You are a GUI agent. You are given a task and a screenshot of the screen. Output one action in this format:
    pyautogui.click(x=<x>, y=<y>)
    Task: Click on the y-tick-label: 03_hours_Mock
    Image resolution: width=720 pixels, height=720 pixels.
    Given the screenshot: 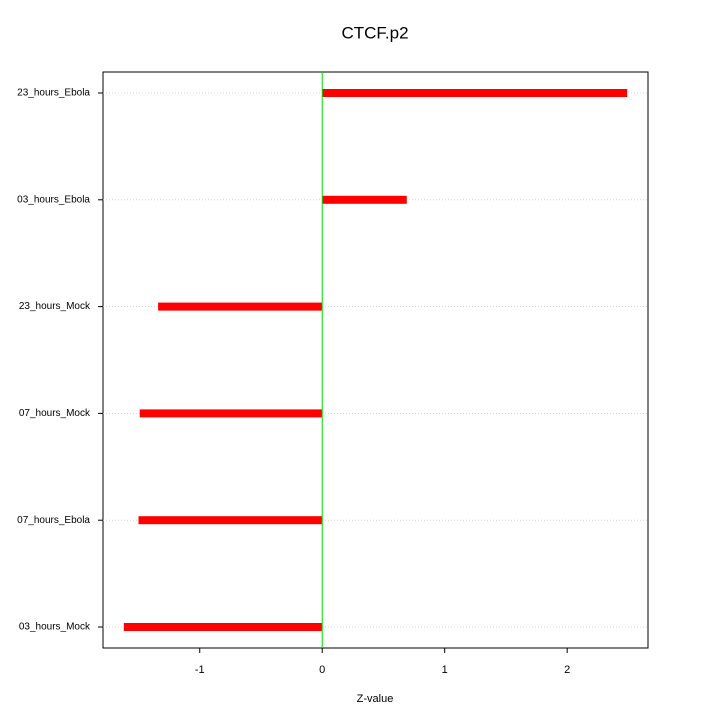 What is the action you would take?
    pyautogui.click(x=55, y=627)
    